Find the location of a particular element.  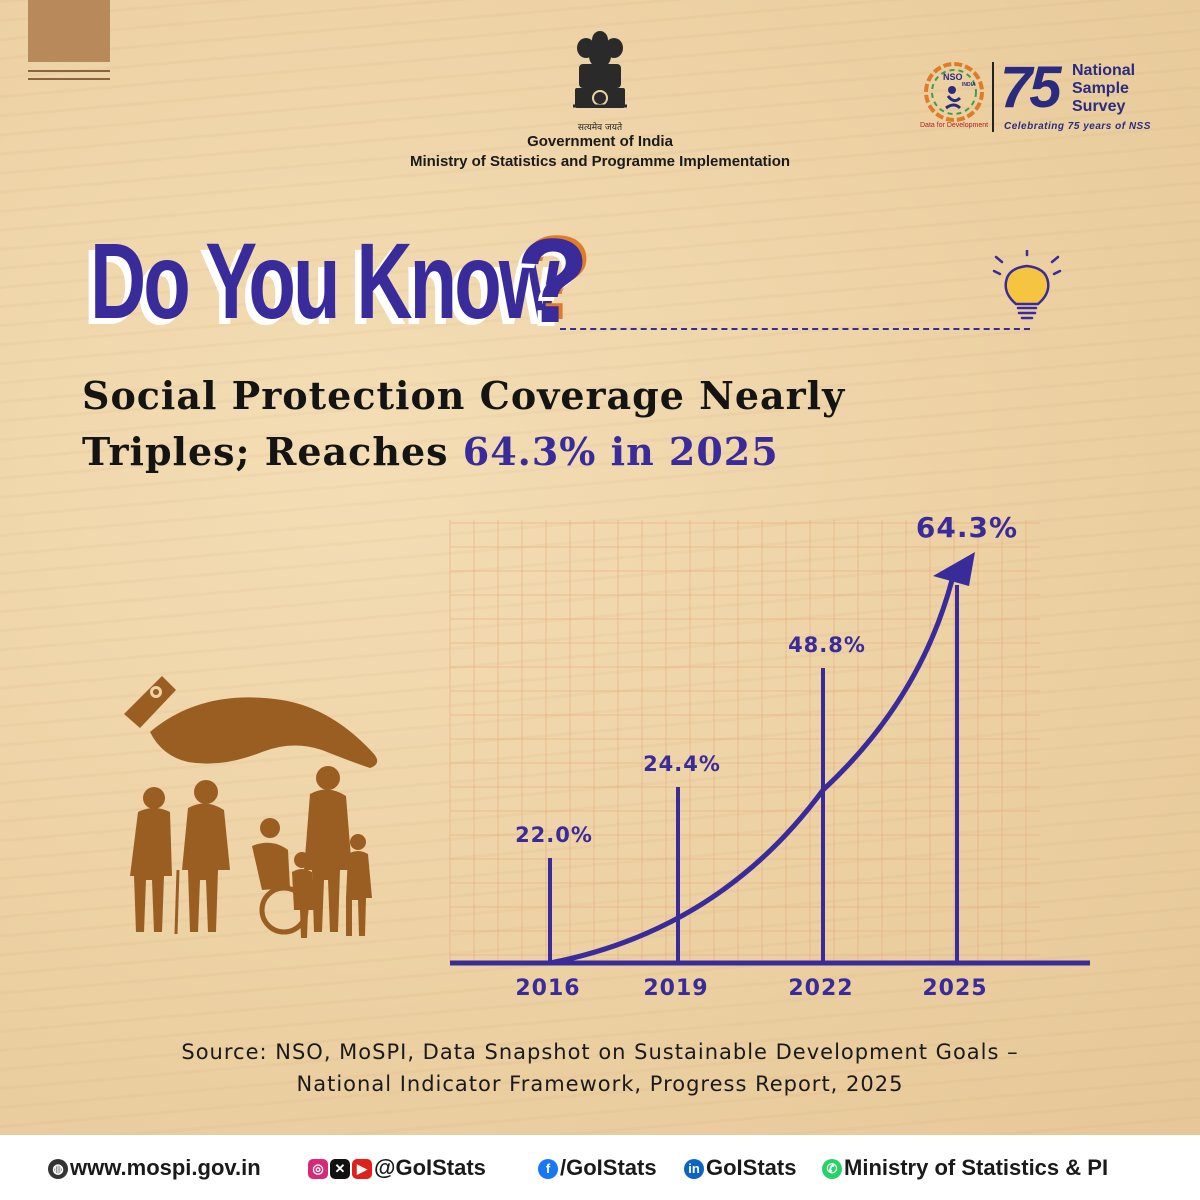

nso-tagline: Data for Development is located at coordinates (954, 125).